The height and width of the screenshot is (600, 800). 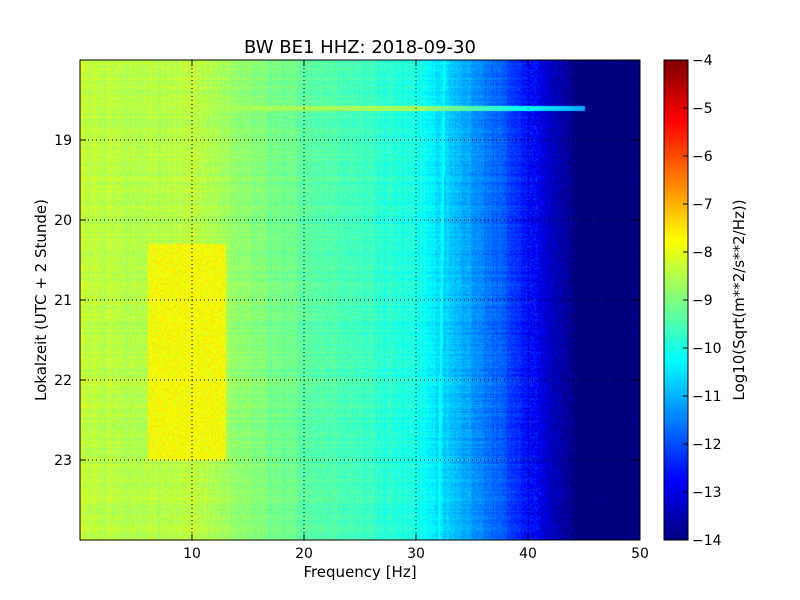 What do you see at coordinates (63, 221) in the screenshot?
I see `y-tick-label: 20` at bounding box center [63, 221].